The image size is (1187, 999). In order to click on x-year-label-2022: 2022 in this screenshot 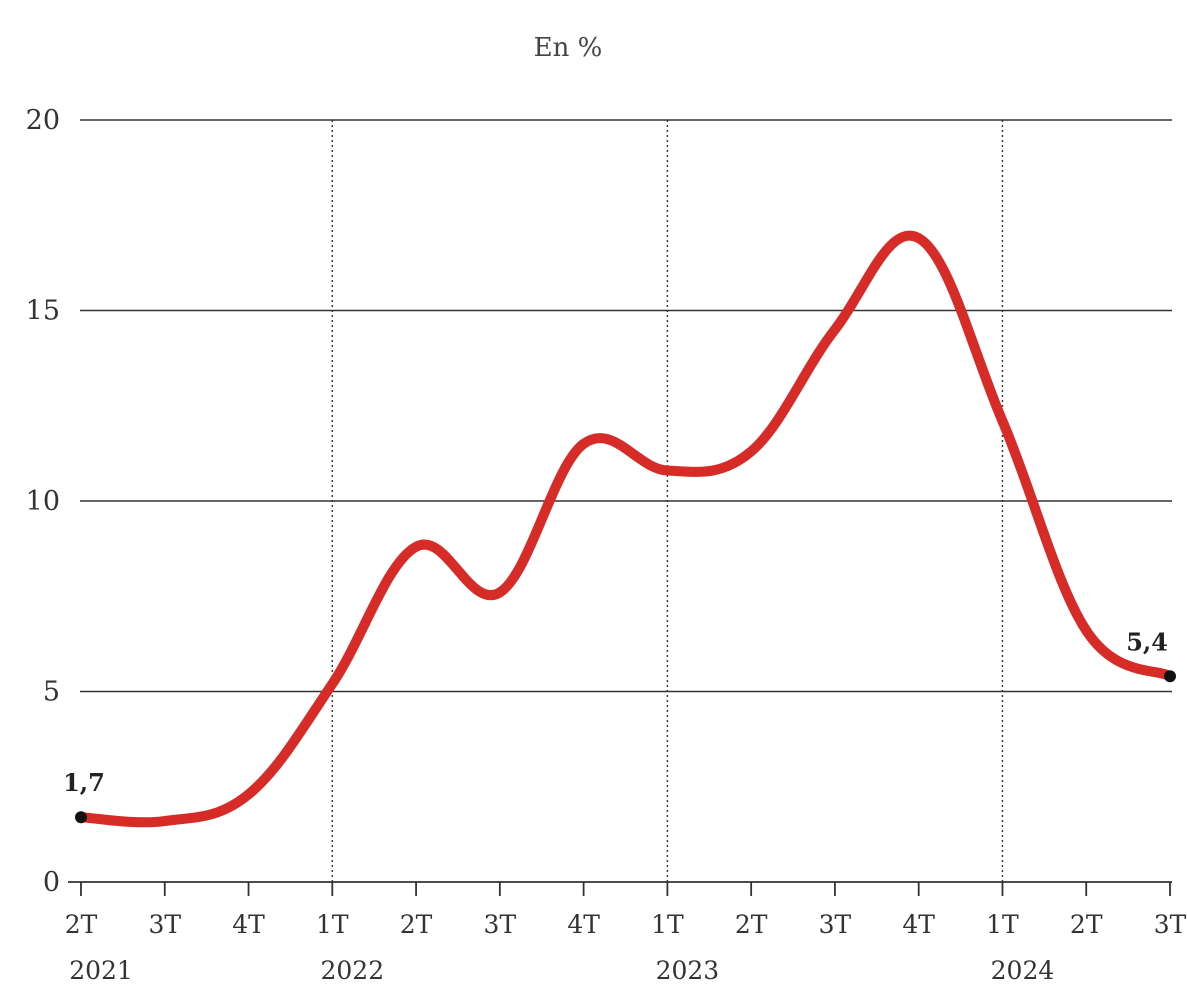, I will do `click(352, 970)`.